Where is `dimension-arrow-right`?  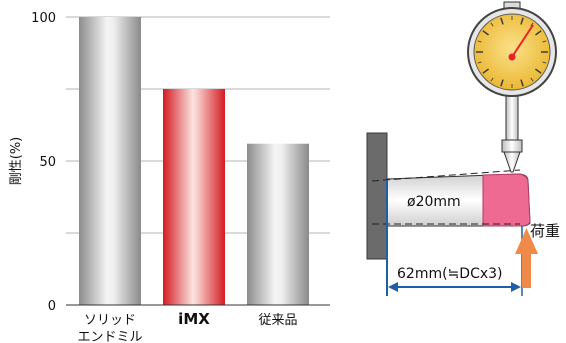
dimension-arrow-right is located at coordinates (516, 287).